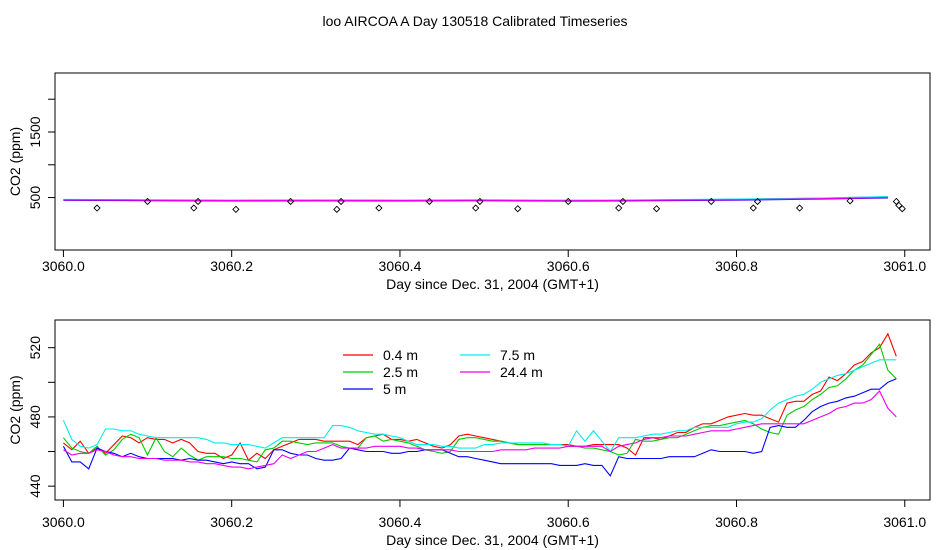 The width and height of the screenshot is (950, 550). Describe the element at coordinates (521, 372) in the screenshot. I see `legend-label: 24.4 m` at that location.